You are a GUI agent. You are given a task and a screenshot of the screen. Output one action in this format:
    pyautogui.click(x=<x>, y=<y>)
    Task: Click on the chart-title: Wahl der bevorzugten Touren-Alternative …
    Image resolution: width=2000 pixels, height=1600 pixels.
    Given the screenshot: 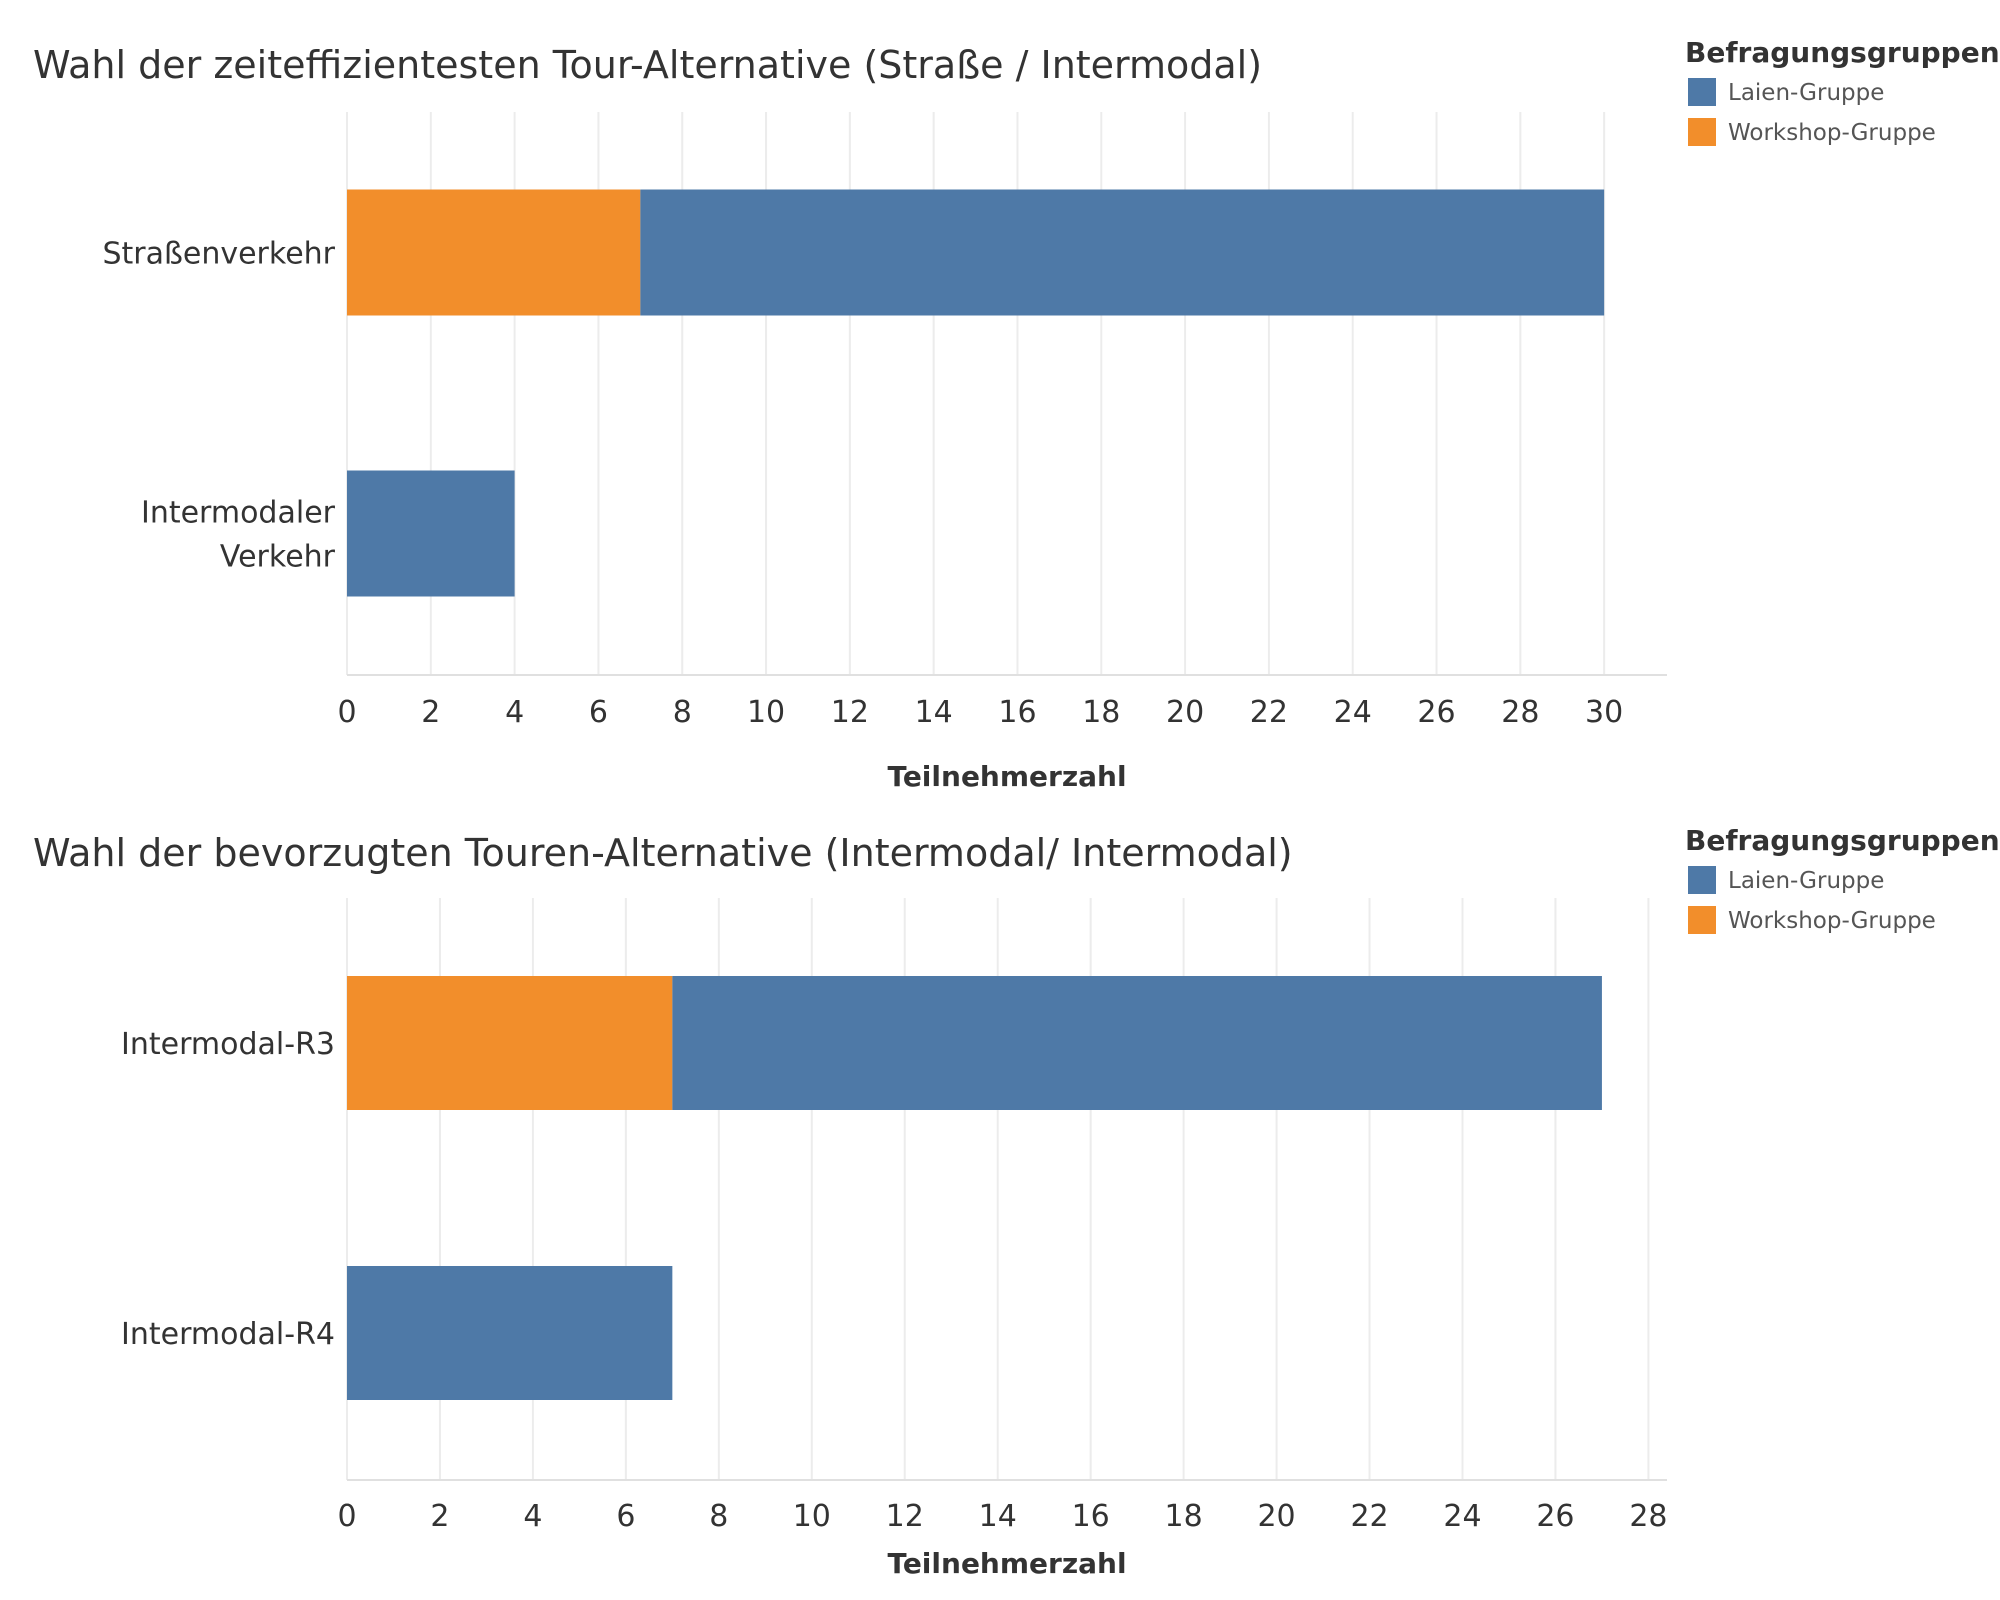 What is the action you would take?
    pyautogui.click(x=663, y=853)
    